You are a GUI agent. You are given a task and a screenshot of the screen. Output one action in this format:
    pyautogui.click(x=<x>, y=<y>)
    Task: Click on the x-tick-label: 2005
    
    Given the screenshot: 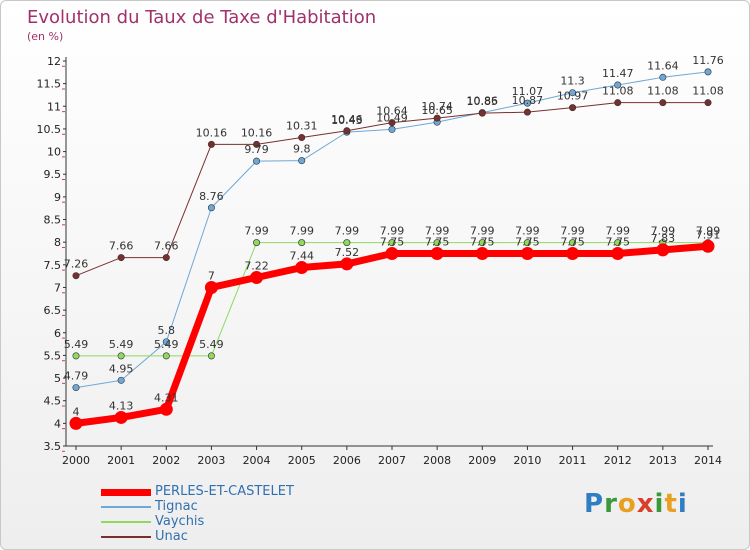 What is the action you would take?
    pyautogui.click(x=302, y=460)
    